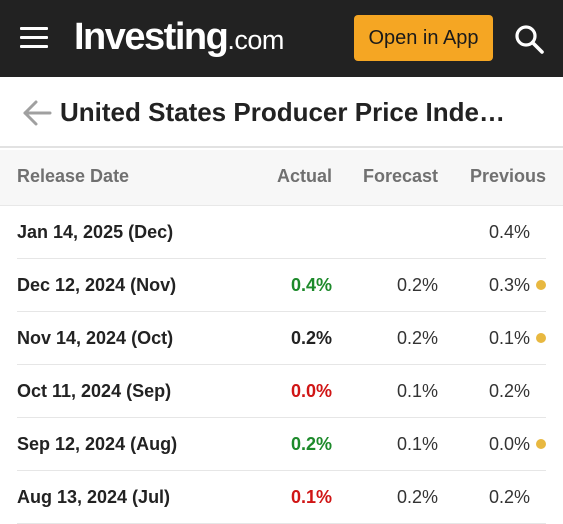  Describe the element at coordinates (304, 176) in the screenshot. I see `column-header-actual: Actual` at that location.